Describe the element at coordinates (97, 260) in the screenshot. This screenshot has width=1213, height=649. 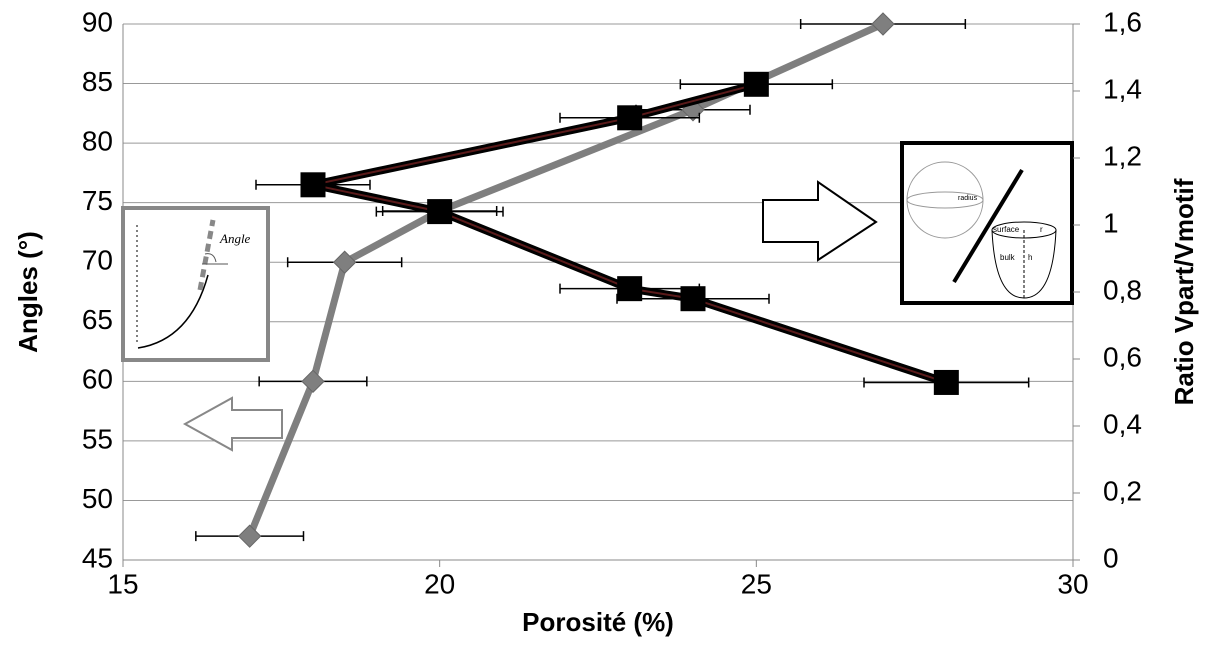
I see `y-tick-label: 70` at that location.